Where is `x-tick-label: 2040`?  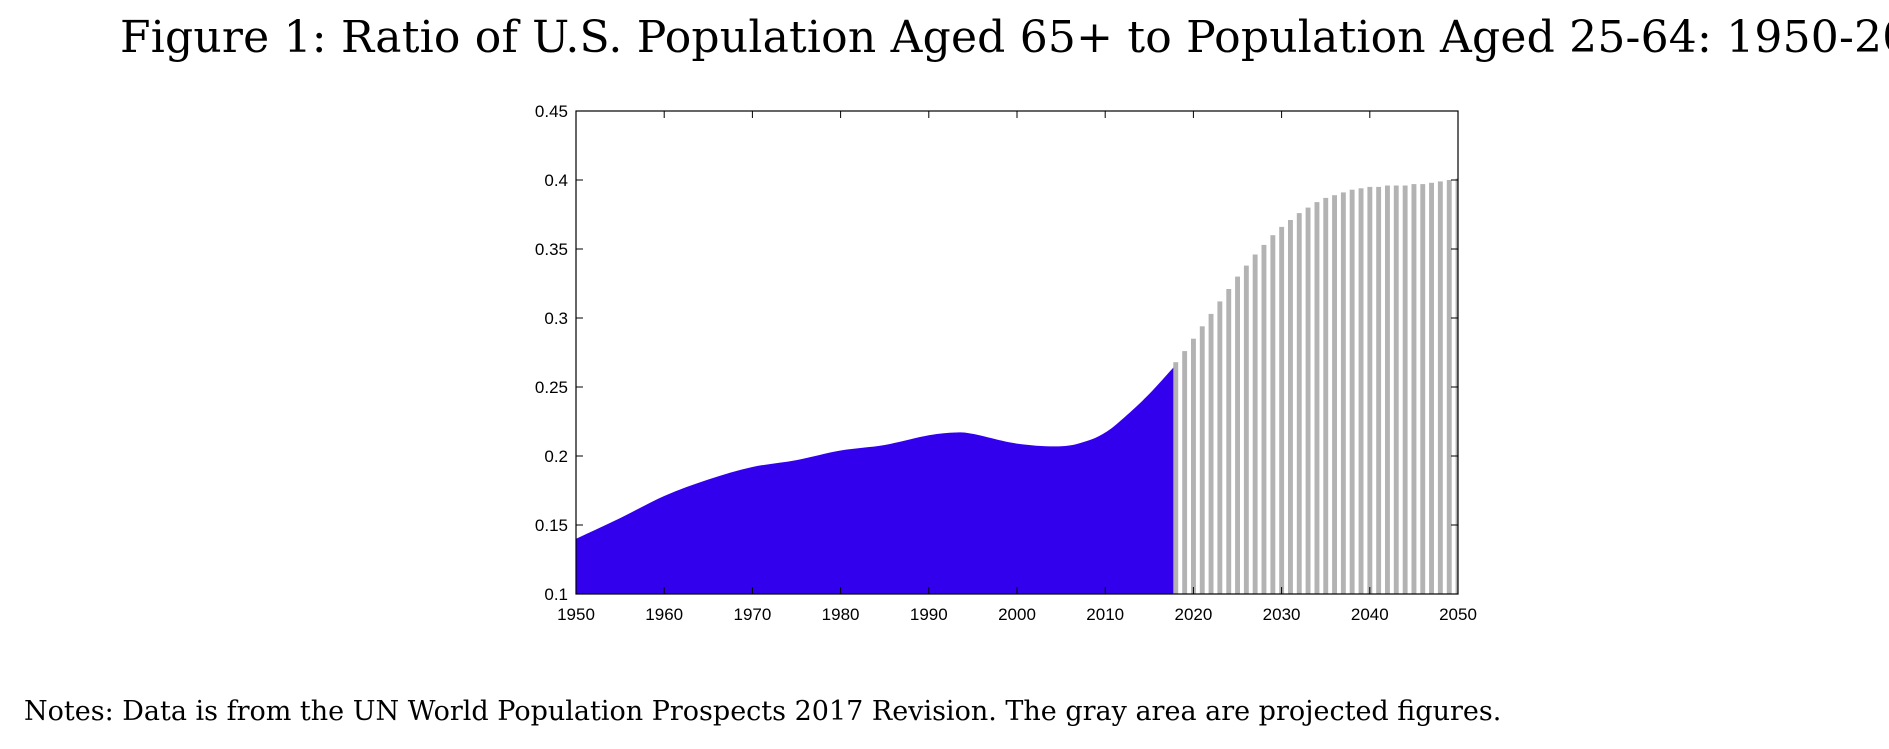
x-tick-label: 2040 is located at coordinates (1370, 614).